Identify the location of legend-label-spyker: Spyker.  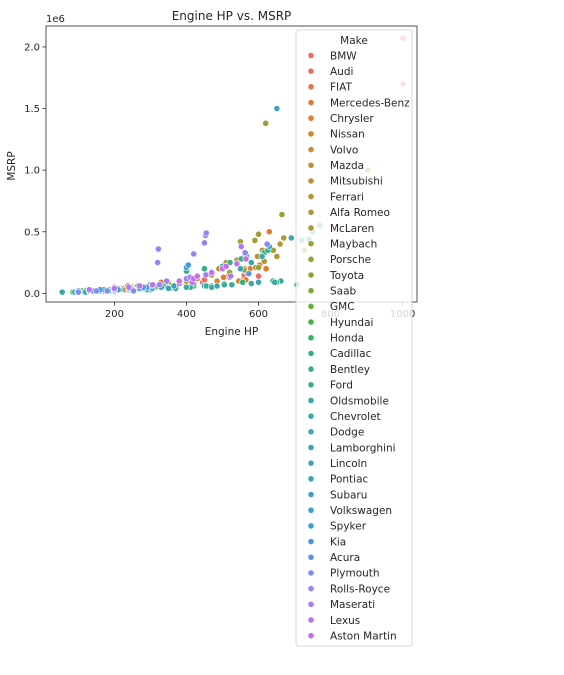
(348, 527).